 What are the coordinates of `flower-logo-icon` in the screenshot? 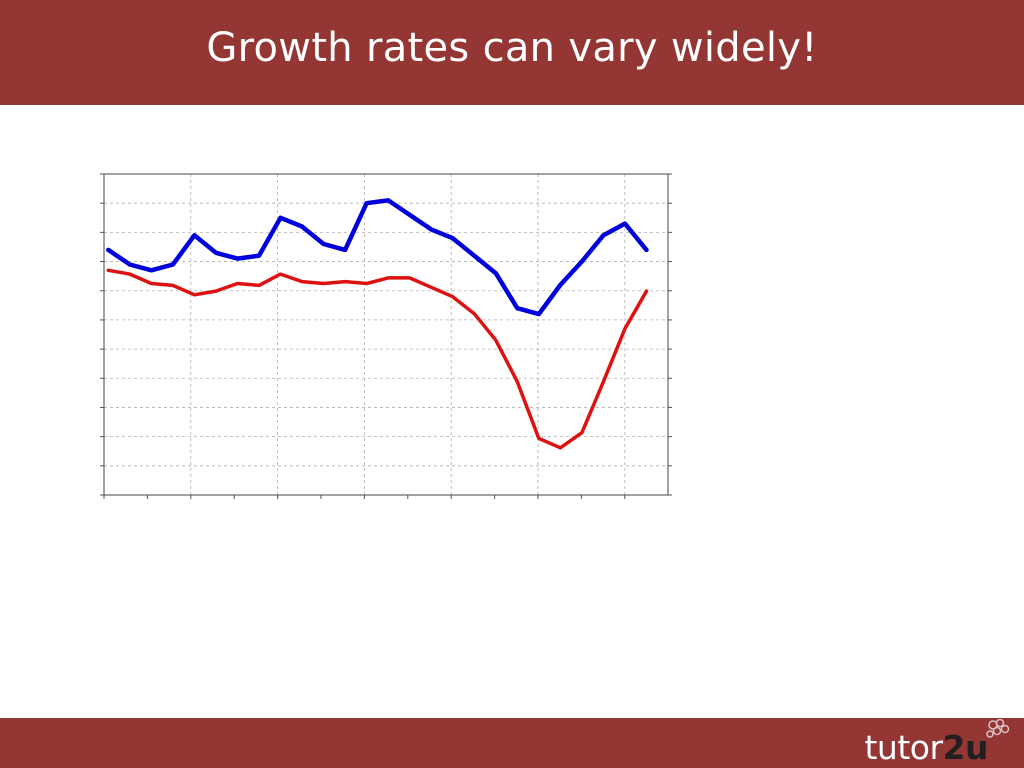 It's located at (998, 728).